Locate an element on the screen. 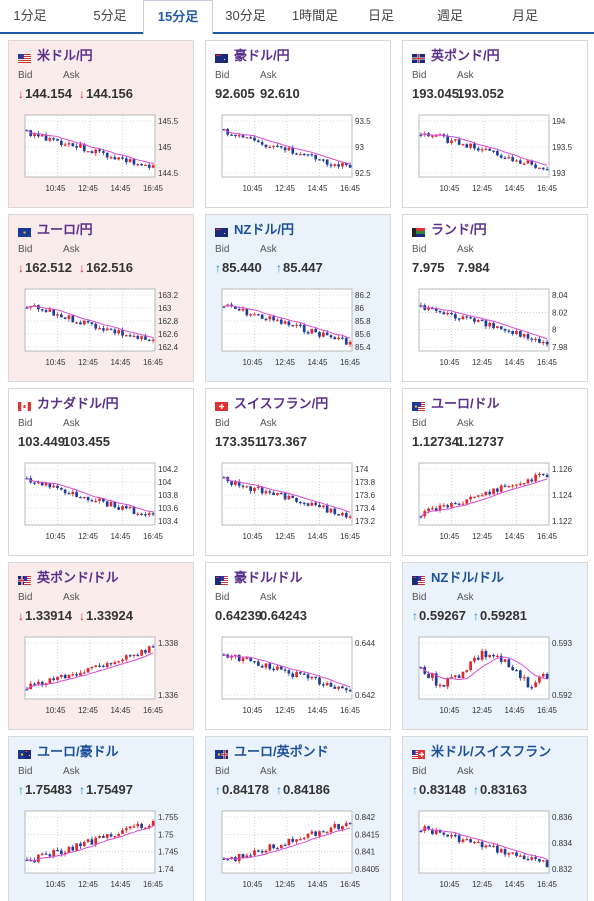 The width and height of the screenshot is (594, 901). currency-pair-name: 豪ドル/円 is located at coordinates (262, 55).